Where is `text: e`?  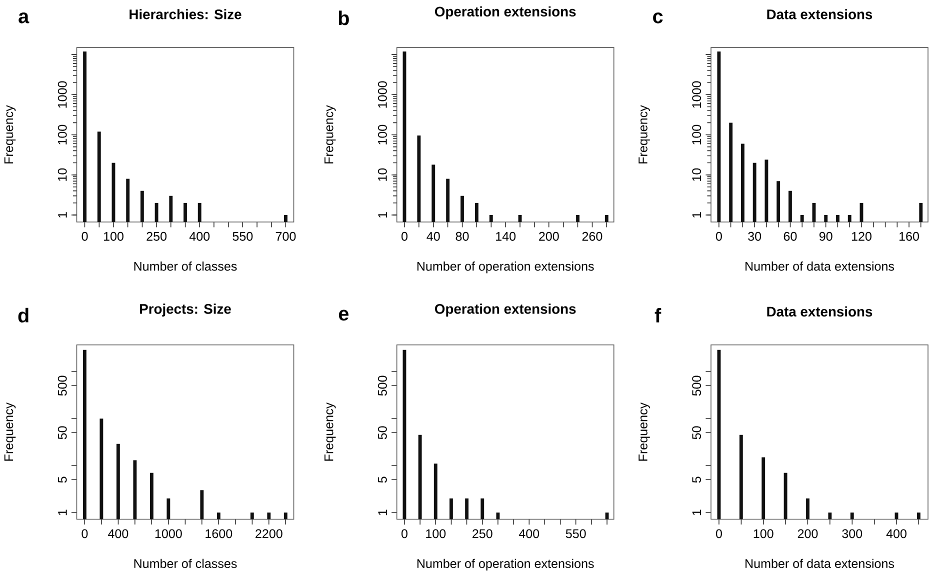
text: e is located at coordinates (343, 315).